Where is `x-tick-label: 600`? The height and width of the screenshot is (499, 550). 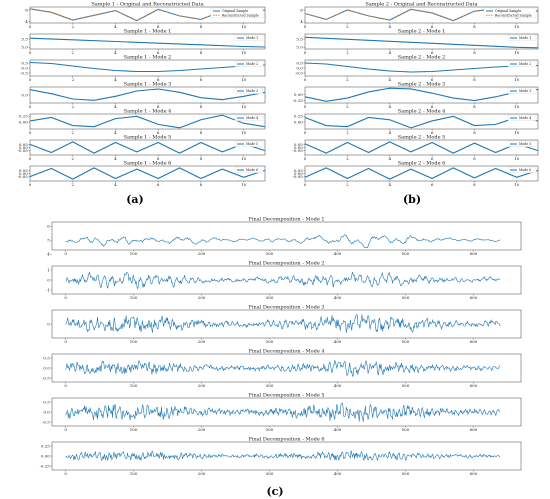 x-tick-label: 600 is located at coordinates (474, 341).